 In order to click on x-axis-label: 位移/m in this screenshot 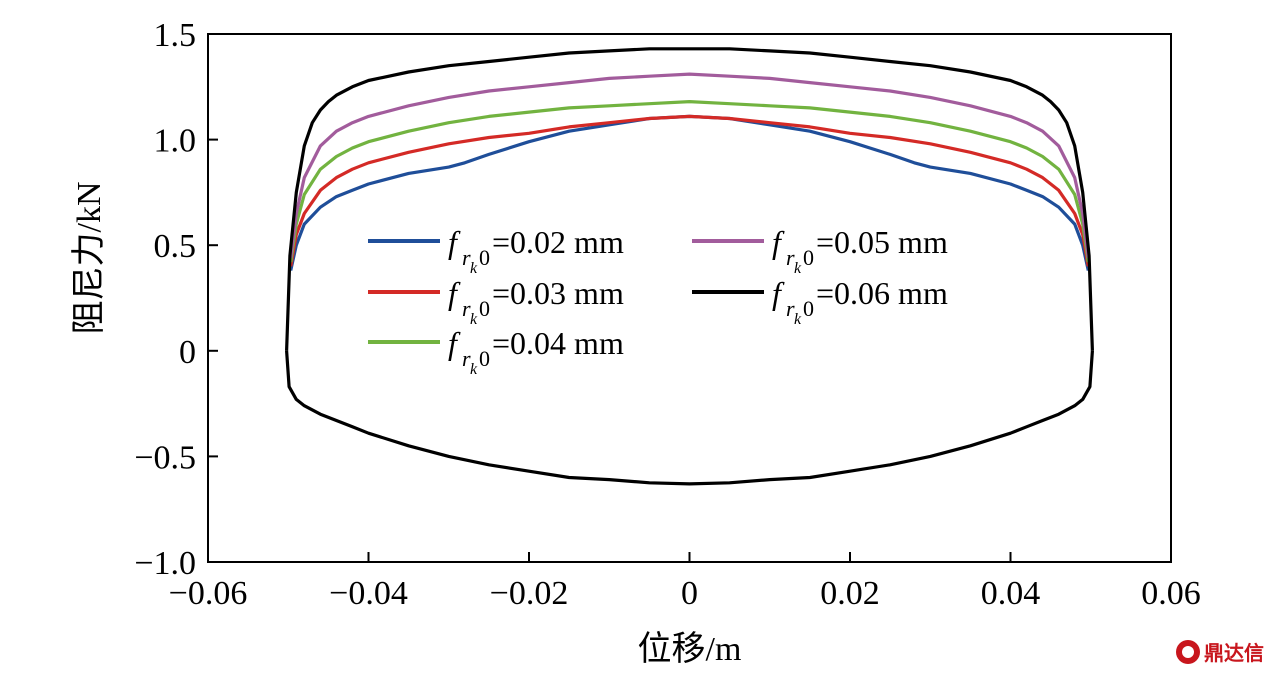, I will do `click(690, 649)`.